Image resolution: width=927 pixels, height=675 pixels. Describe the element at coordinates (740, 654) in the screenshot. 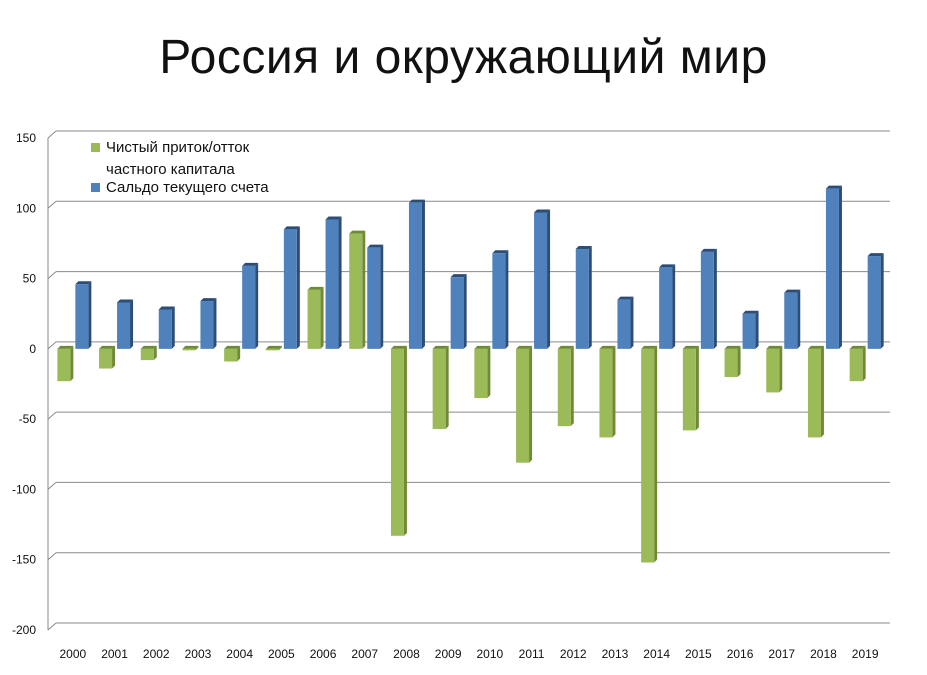

I see `x-tick-label: 2016` at that location.